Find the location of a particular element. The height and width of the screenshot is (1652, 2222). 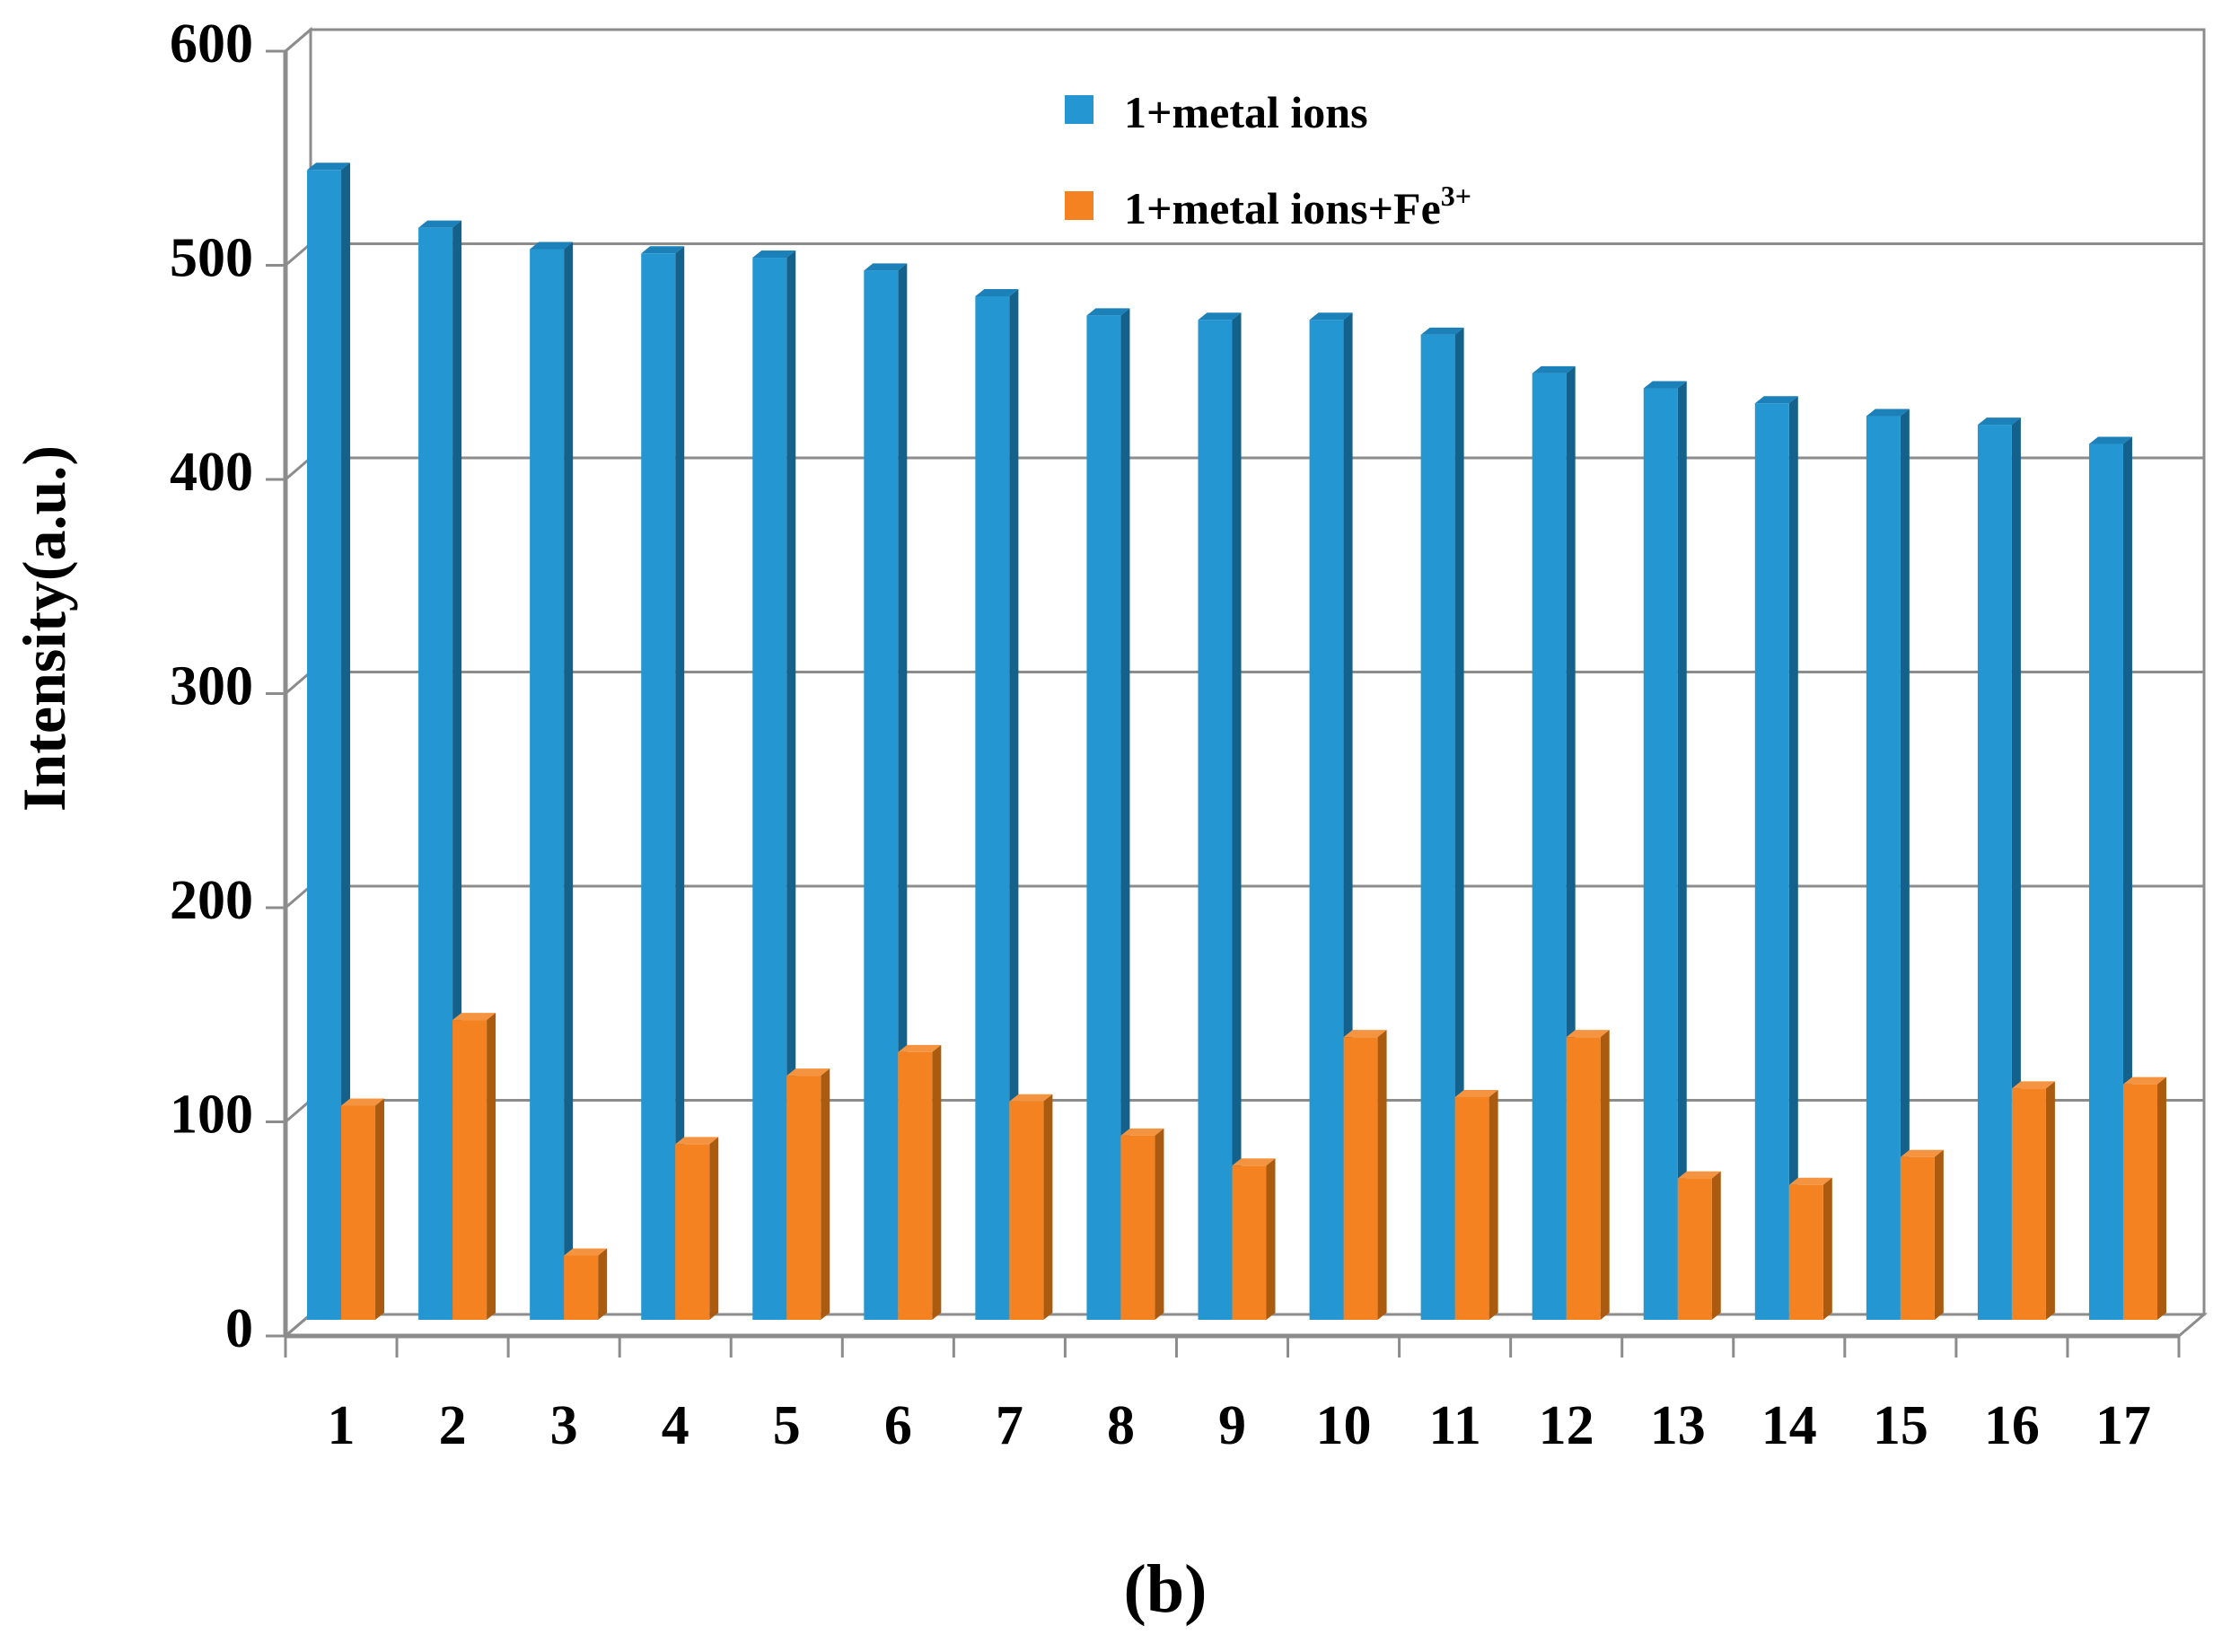

bar-series2-cat14 is located at coordinates (1810, 1248).